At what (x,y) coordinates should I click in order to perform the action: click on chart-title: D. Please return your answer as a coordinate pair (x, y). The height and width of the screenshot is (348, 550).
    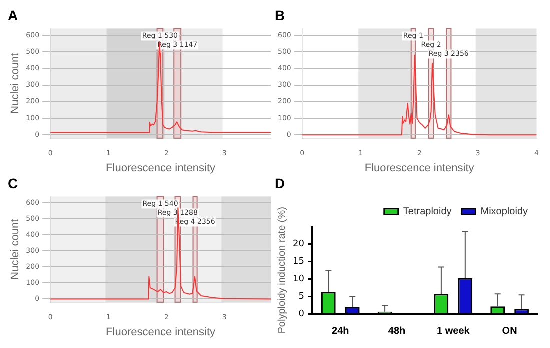
    Looking at the image, I should click on (280, 183).